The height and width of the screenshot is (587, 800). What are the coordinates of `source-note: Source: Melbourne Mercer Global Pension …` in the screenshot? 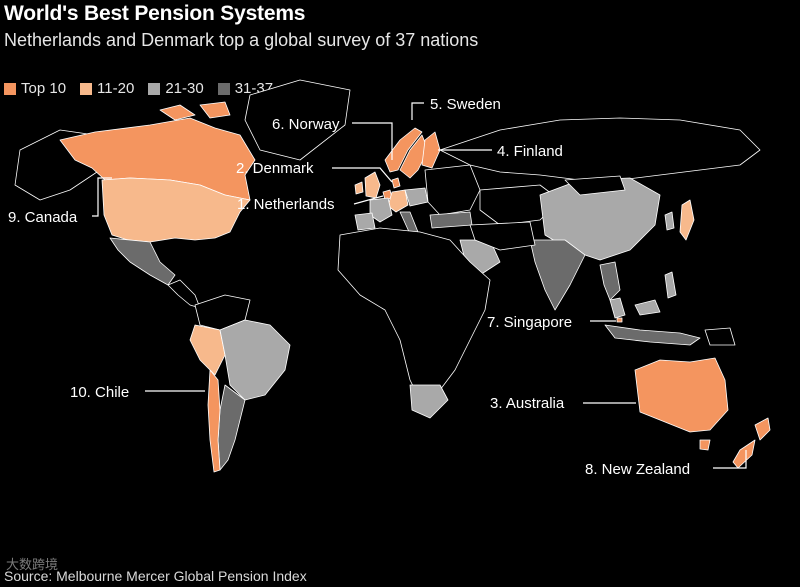 It's located at (155, 576).